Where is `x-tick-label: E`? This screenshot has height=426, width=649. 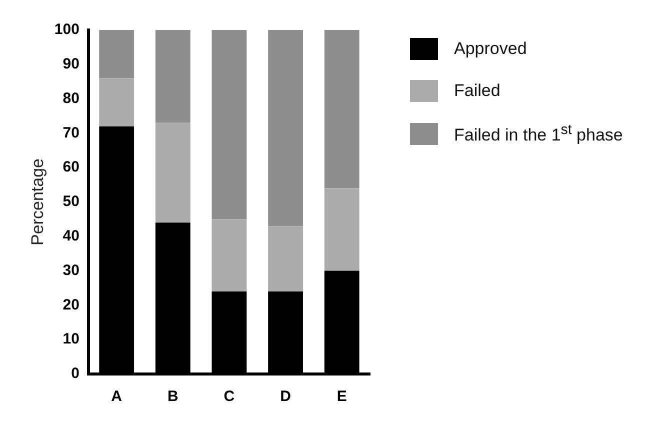 x-tick-label: E is located at coordinates (341, 397).